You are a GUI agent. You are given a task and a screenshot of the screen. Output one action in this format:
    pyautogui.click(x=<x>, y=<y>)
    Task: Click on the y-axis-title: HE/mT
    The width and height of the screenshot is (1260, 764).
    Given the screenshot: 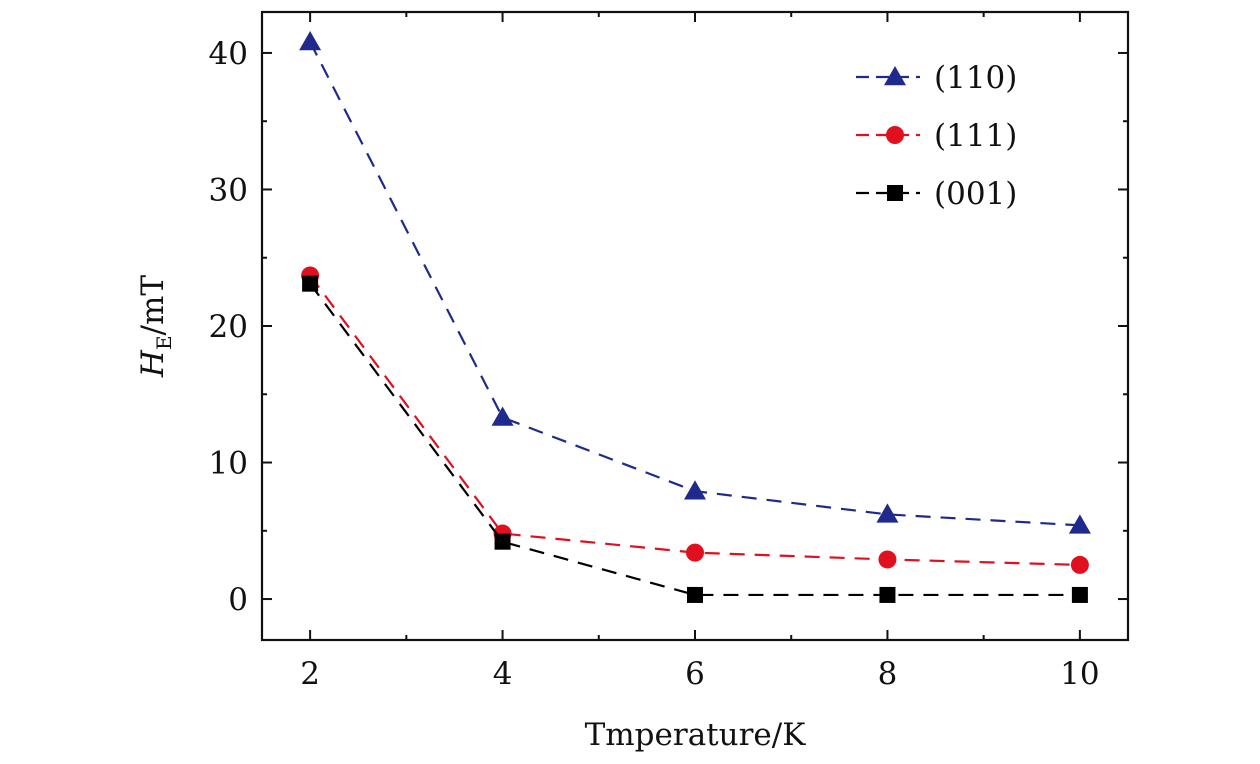 What is the action you would take?
    pyautogui.click(x=155, y=326)
    